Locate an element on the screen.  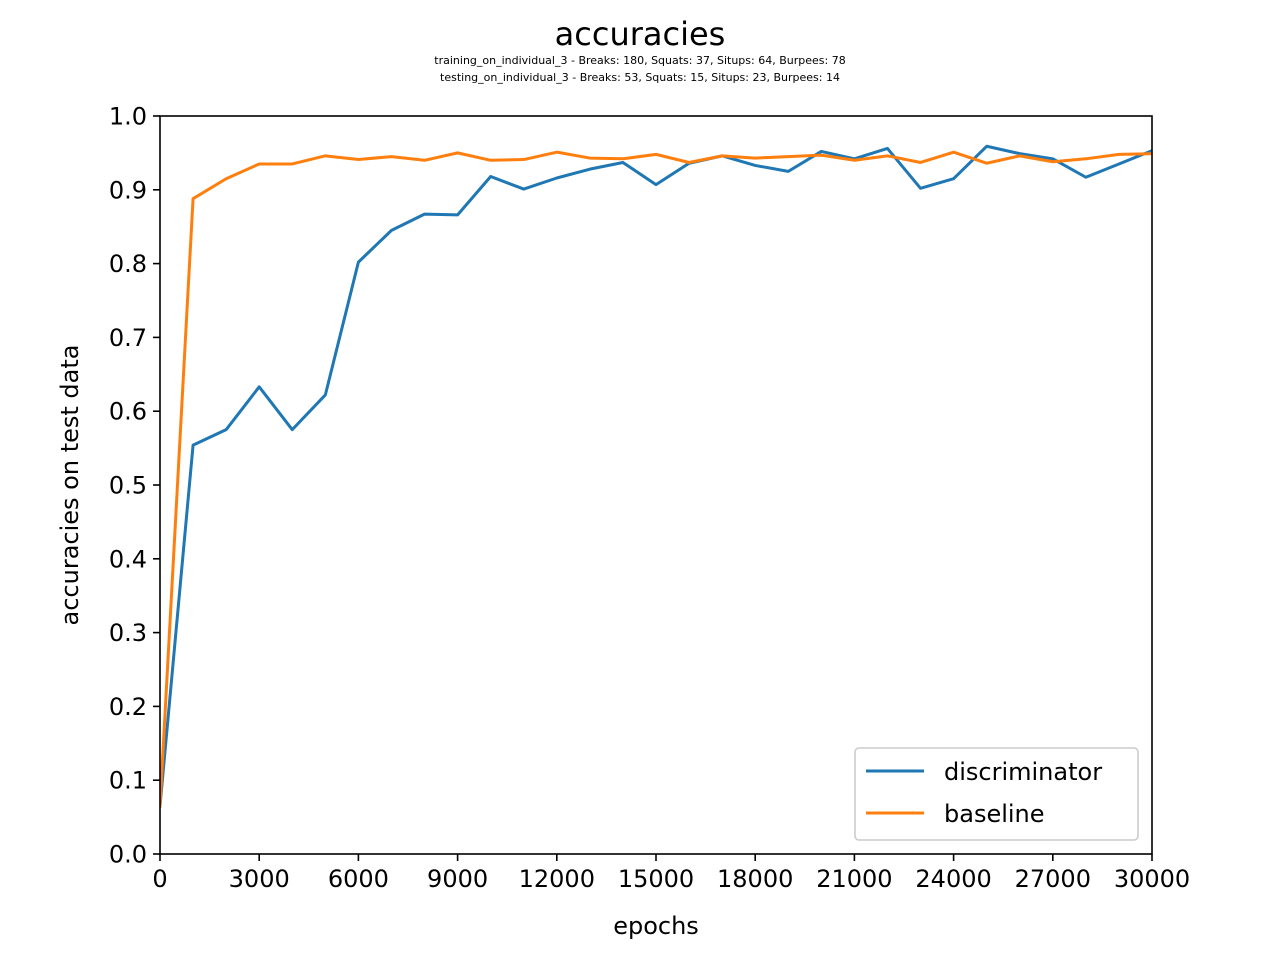
y-tick-label: 0.8 is located at coordinates (128, 264).